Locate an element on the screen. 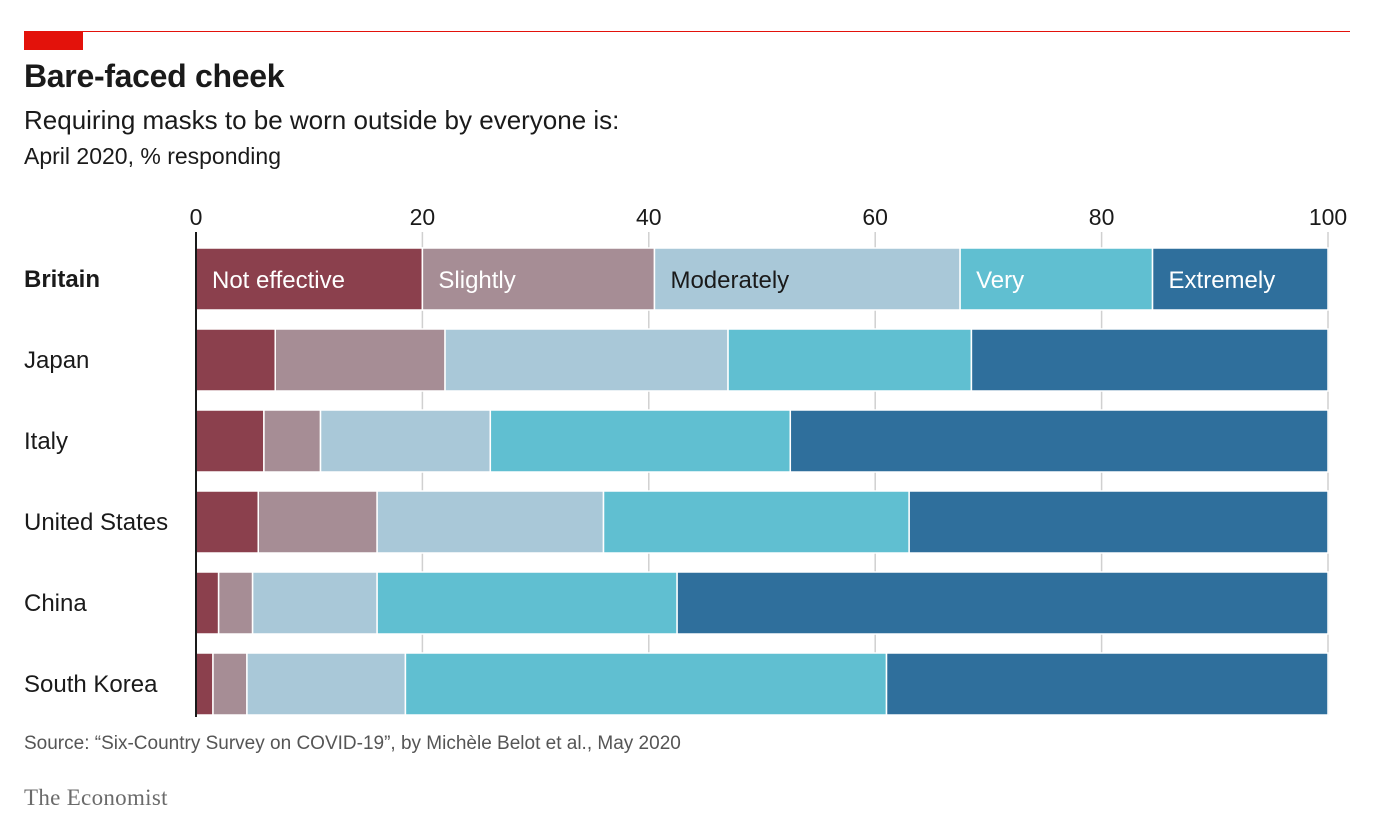  series-label: Moderately is located at coordinates (729, 280).